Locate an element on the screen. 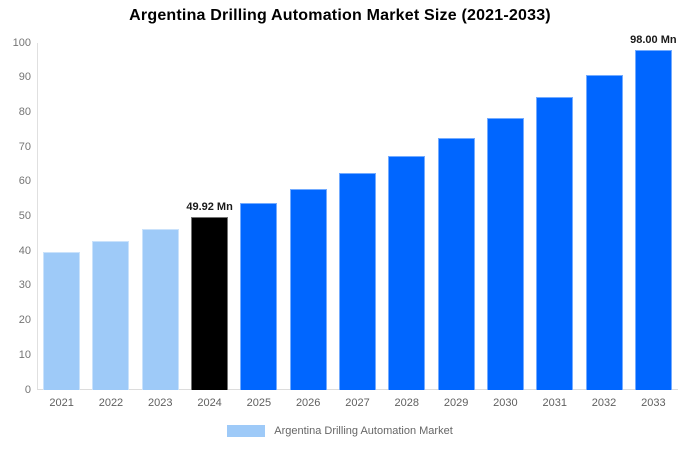  y-axis-tick-label-100: 100 is located at coordinates (21, 42).